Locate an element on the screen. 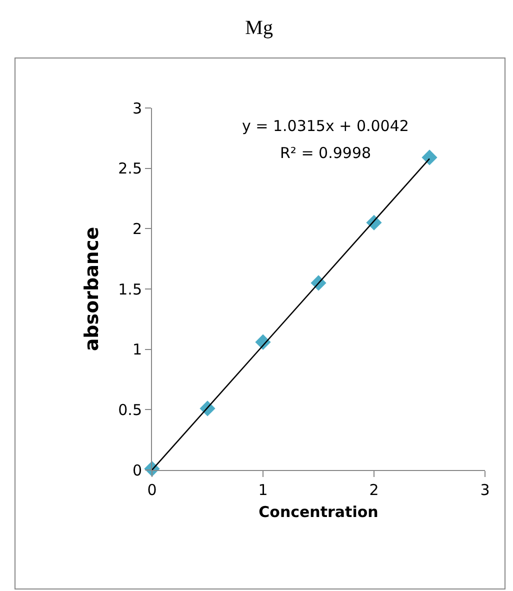 The height and width of the screenshot is (591, 513). y-tick-label: 0.5 is located at coordinates (130, 409).